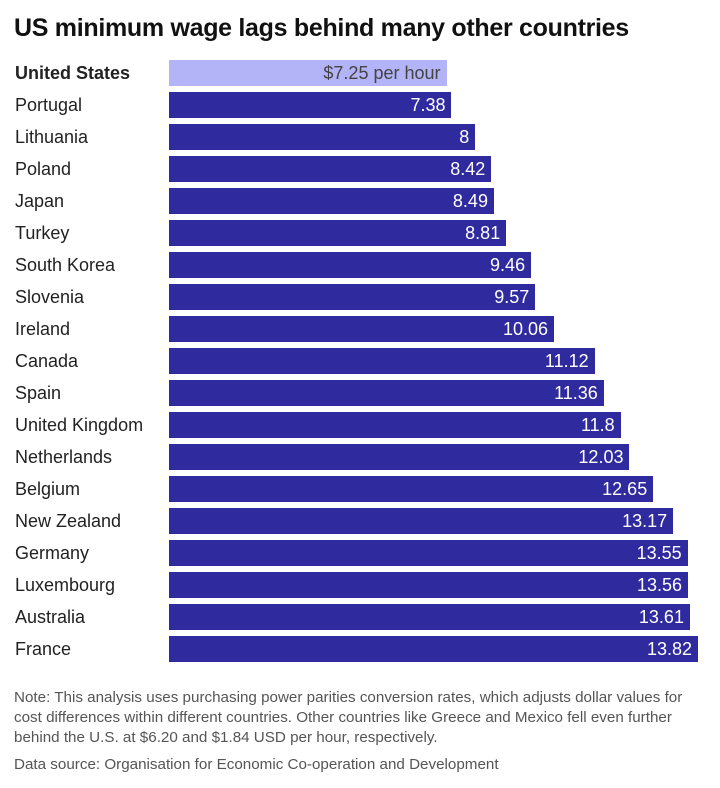 The image size is (720, 788). I want to click on data-label: 8, so click(464, 137).